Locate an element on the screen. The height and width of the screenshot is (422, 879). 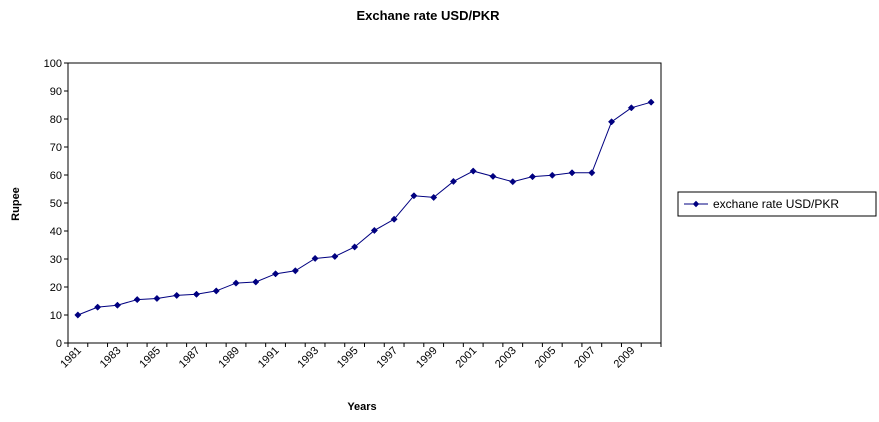
x-axis-title: Years is located at coordinates (361, 407).